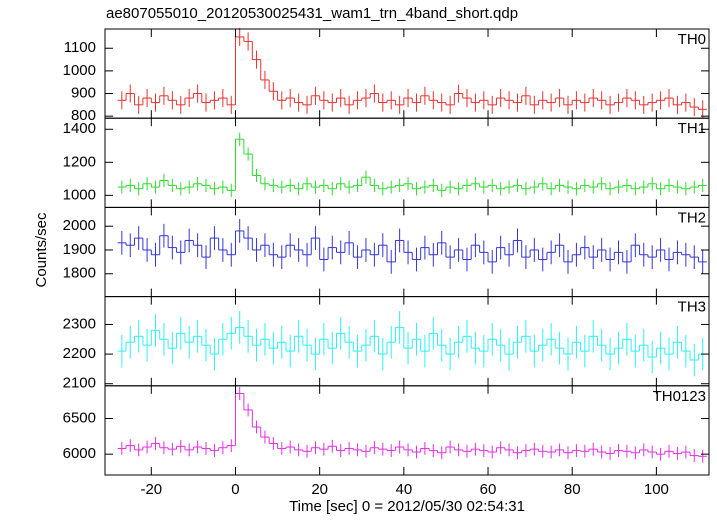  Describe the element at coordinates (692, 307) in the screenshot. I see `panel-label: TH3` at that location.